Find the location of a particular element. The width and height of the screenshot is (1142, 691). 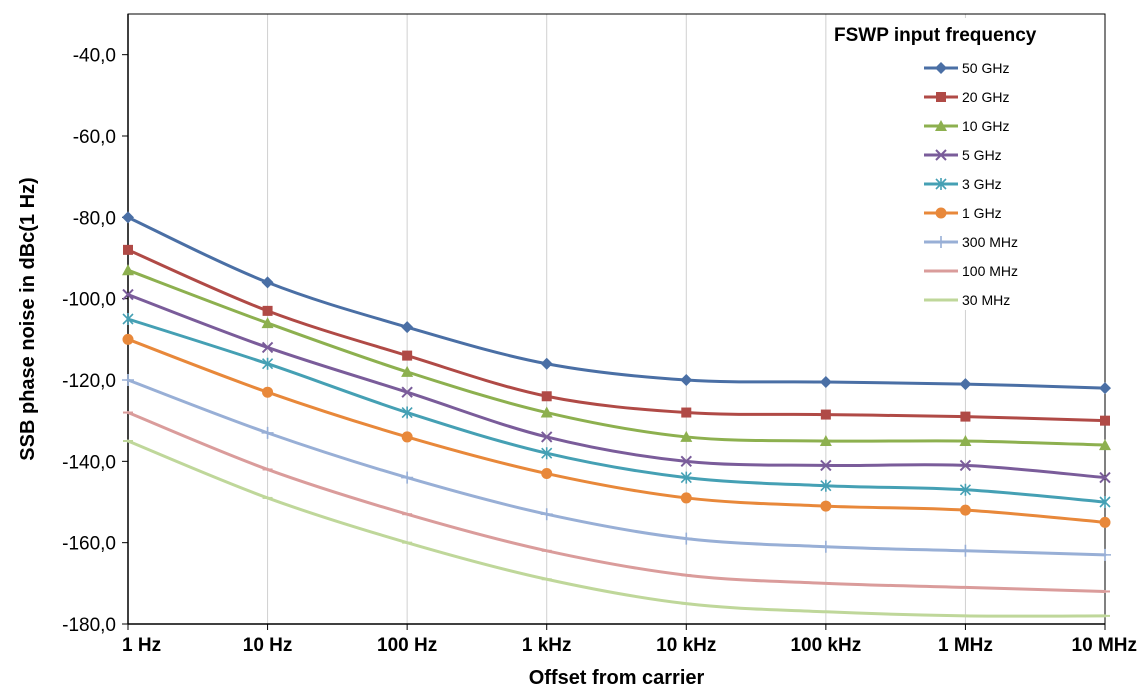

legend-item: 5 GHz is located at coordinates (963, 155).